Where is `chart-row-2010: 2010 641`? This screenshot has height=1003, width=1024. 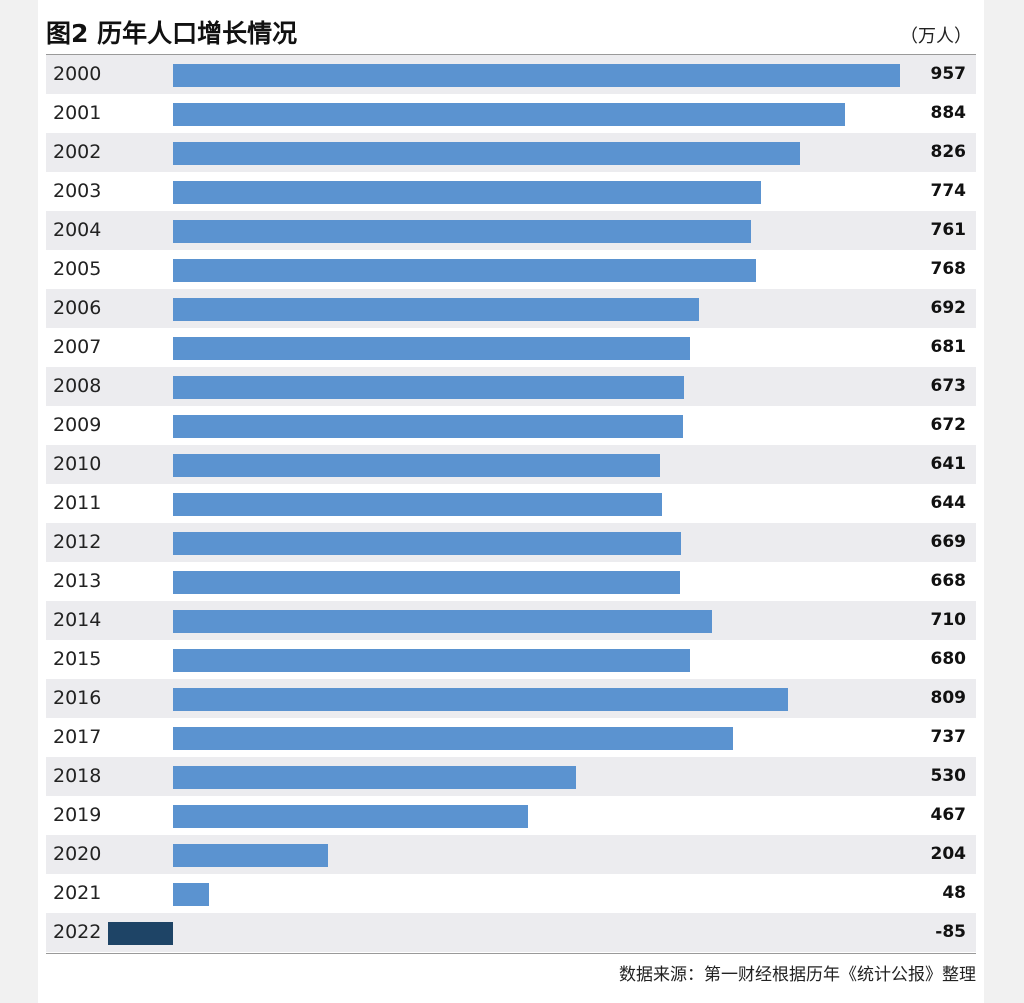
chart-row-2010: 2010 641 is located at coordinates (511, 464).